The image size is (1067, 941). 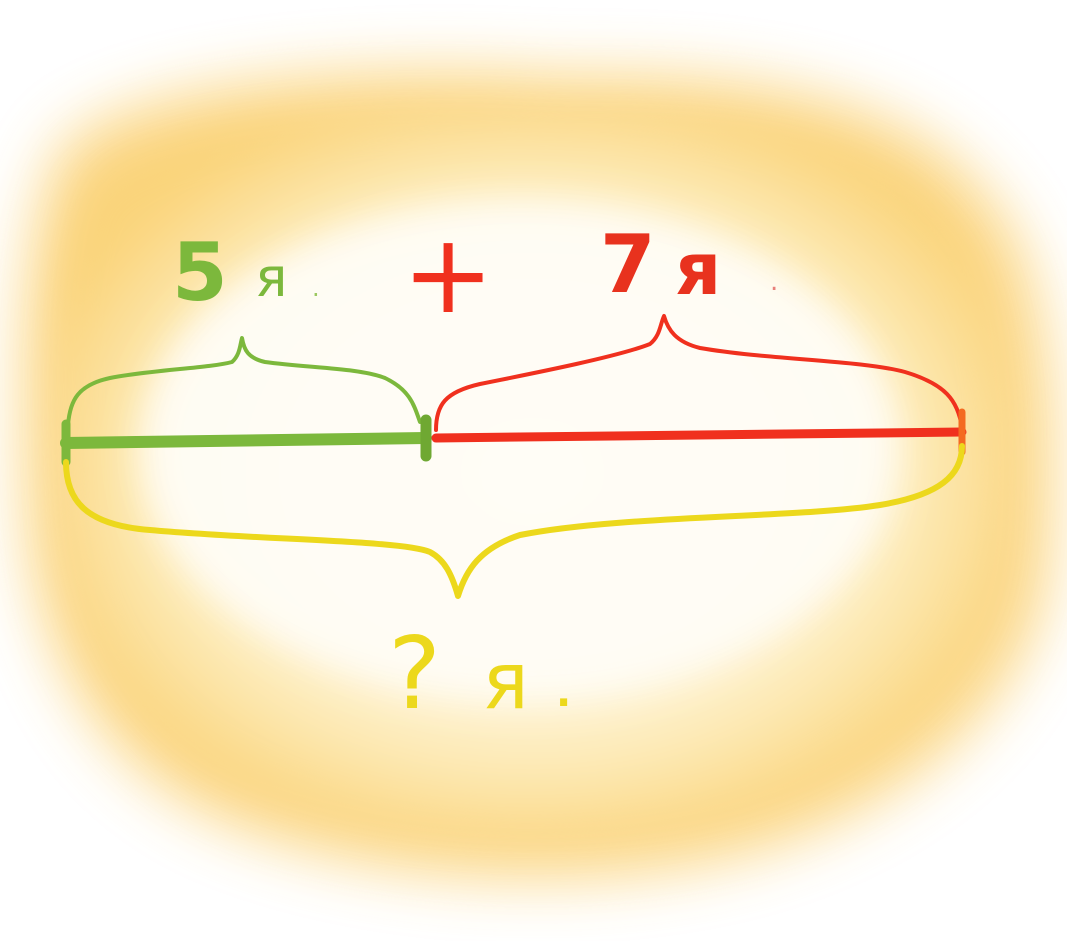 What do you see at coordinates (246, 440) in the screenshot?
I see `left-segment-line` at bounding box center [246, 440].